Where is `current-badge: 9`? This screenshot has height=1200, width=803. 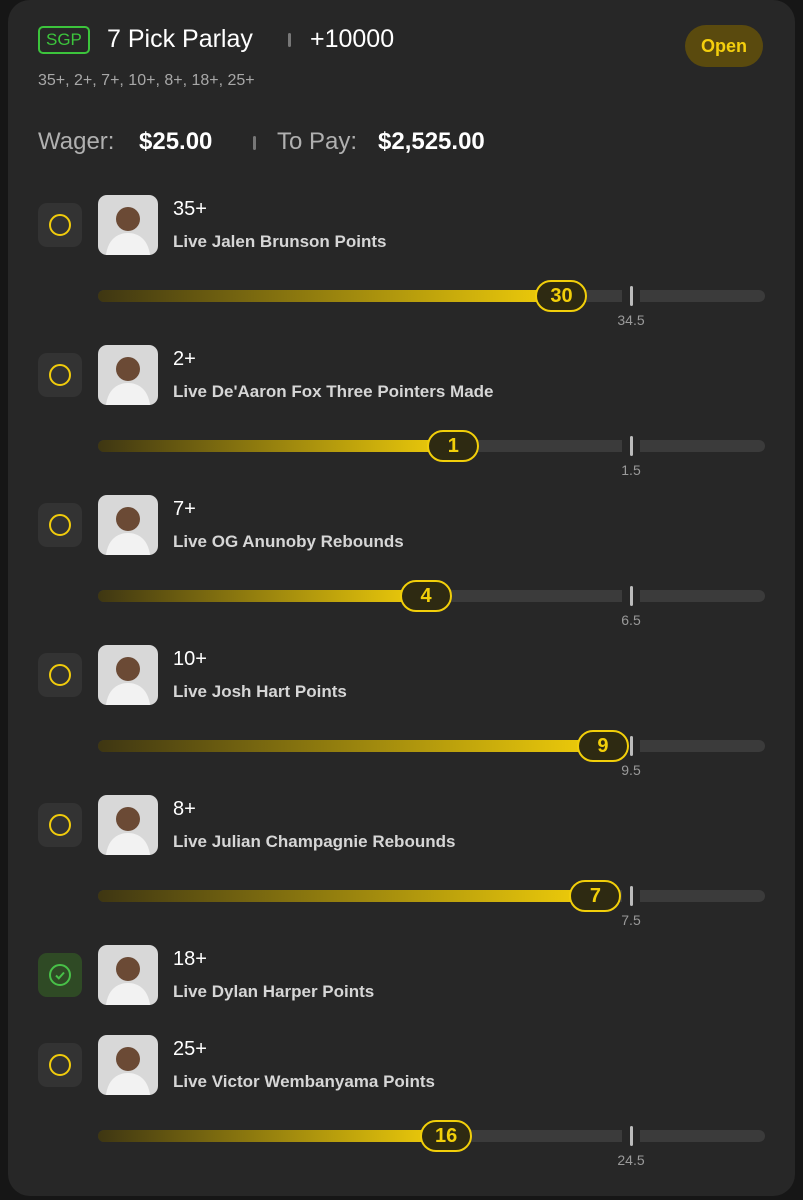
current-badge: 9 is located at coordinates (602, 746).